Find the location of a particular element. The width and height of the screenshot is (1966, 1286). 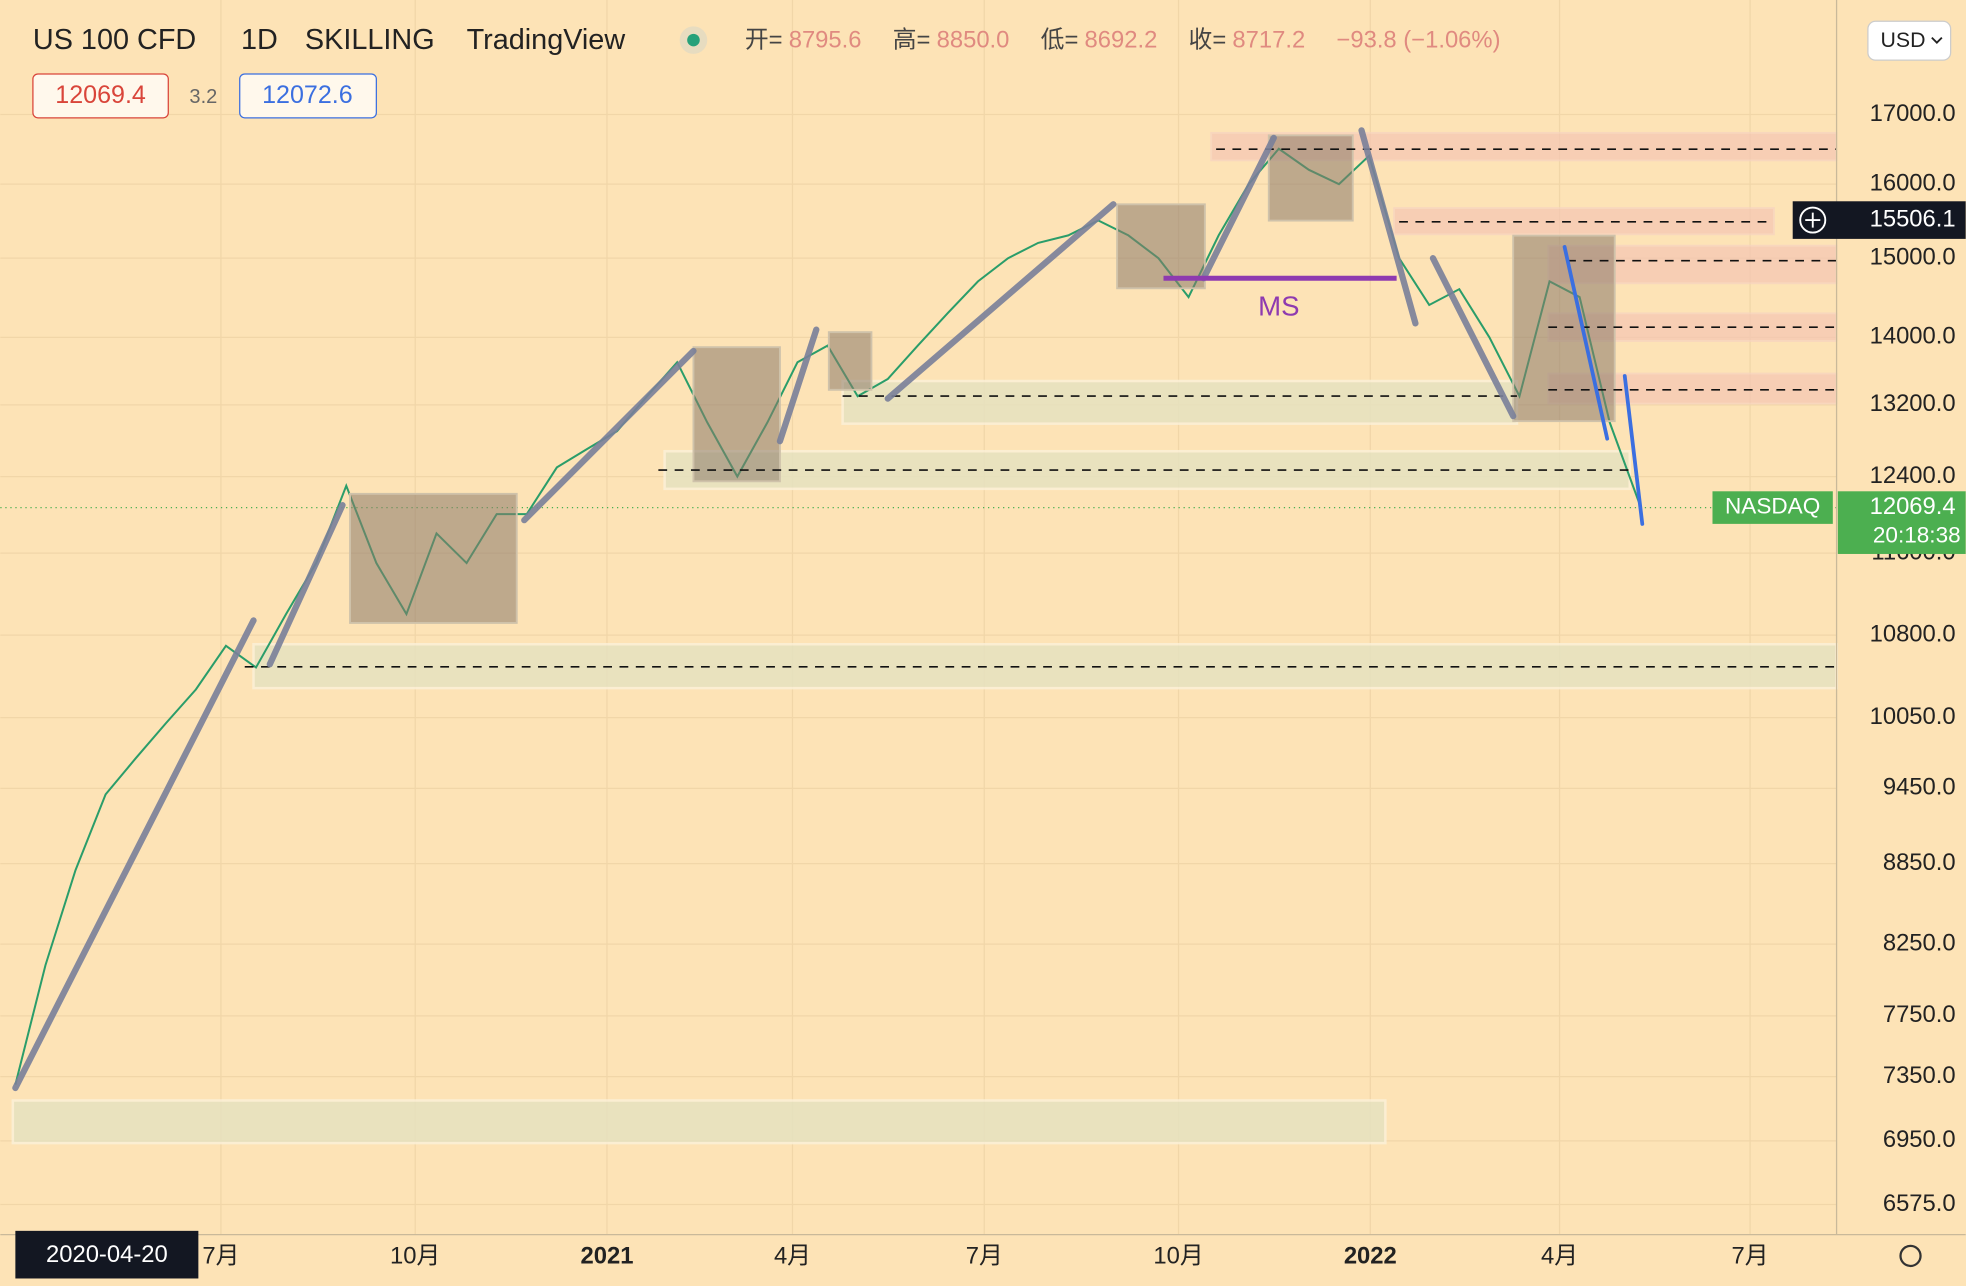

low-value: 8692.2 is located at coordinates (1121, 40).